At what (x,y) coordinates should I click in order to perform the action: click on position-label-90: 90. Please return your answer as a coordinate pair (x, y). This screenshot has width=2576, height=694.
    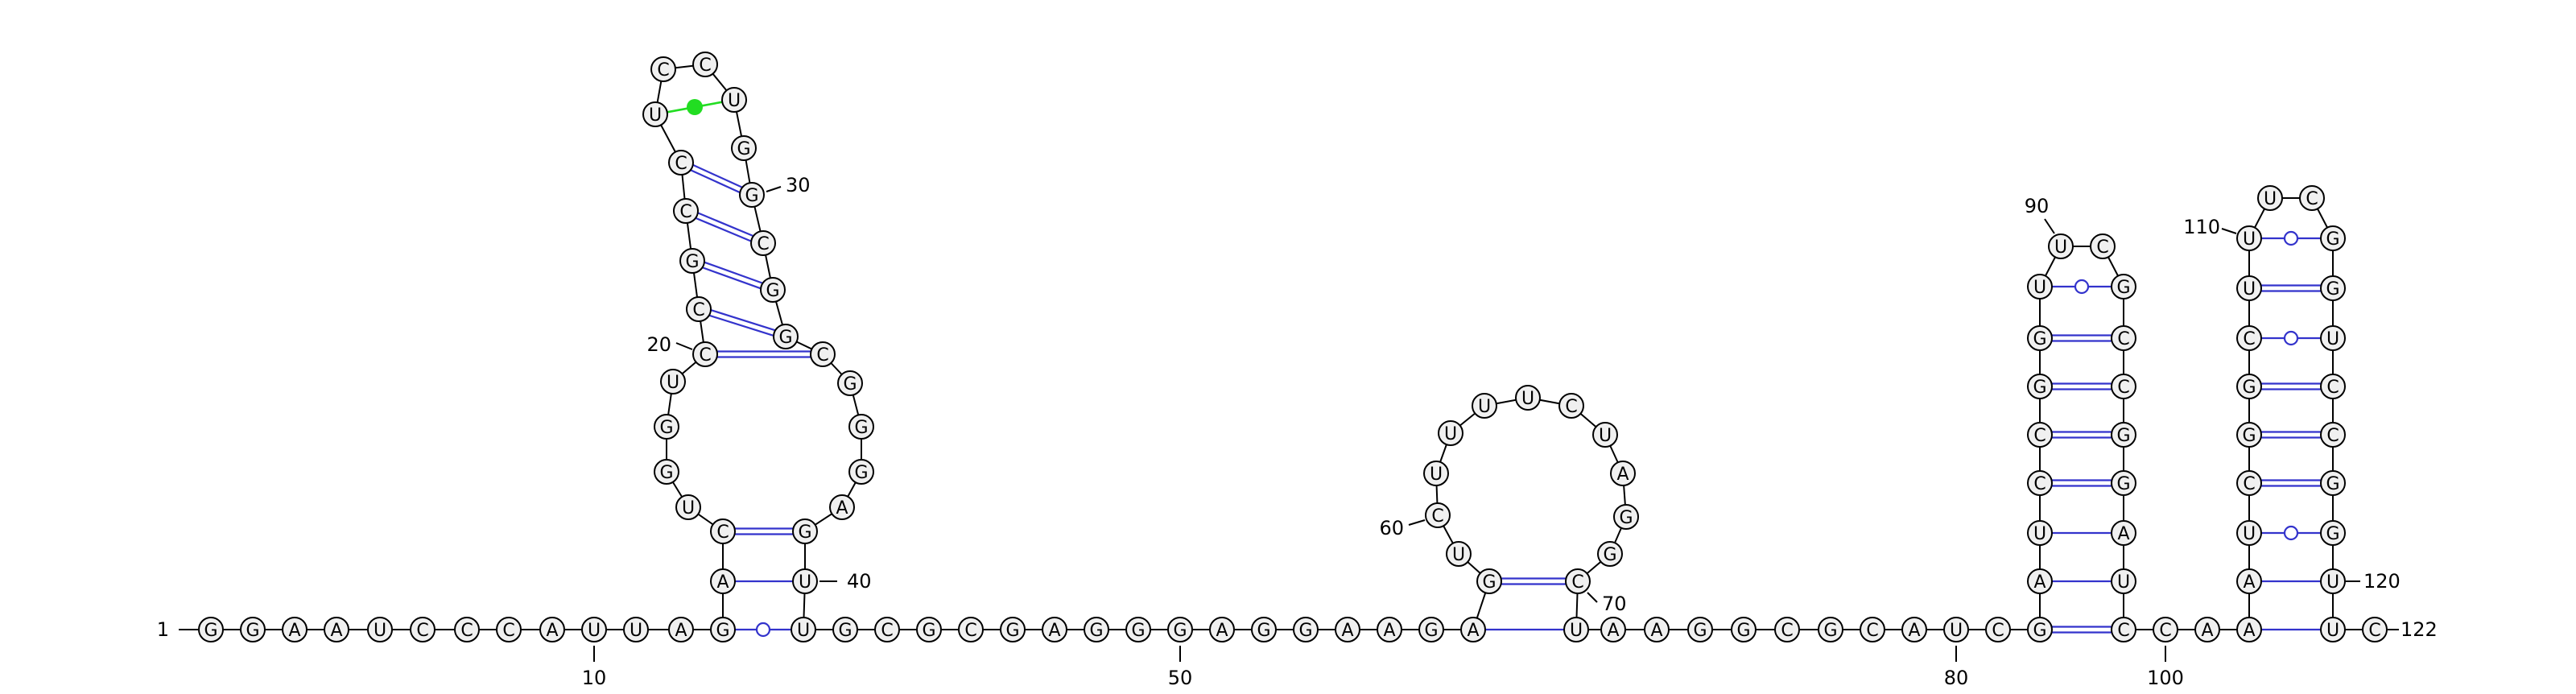
    Looking at the image, I should click on (2040, 214).